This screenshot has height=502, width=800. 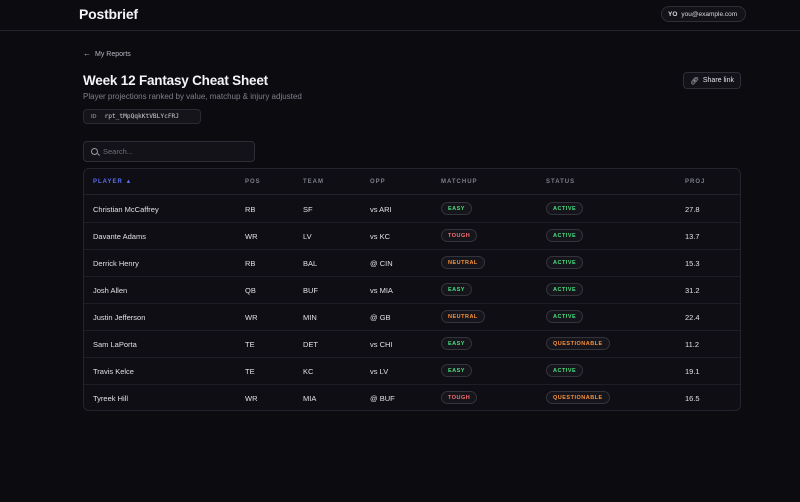 What do you see at coordinates (692, 398) in the screenshot?
I see `player-projection: 16.5` at bounding box center [692, 398].